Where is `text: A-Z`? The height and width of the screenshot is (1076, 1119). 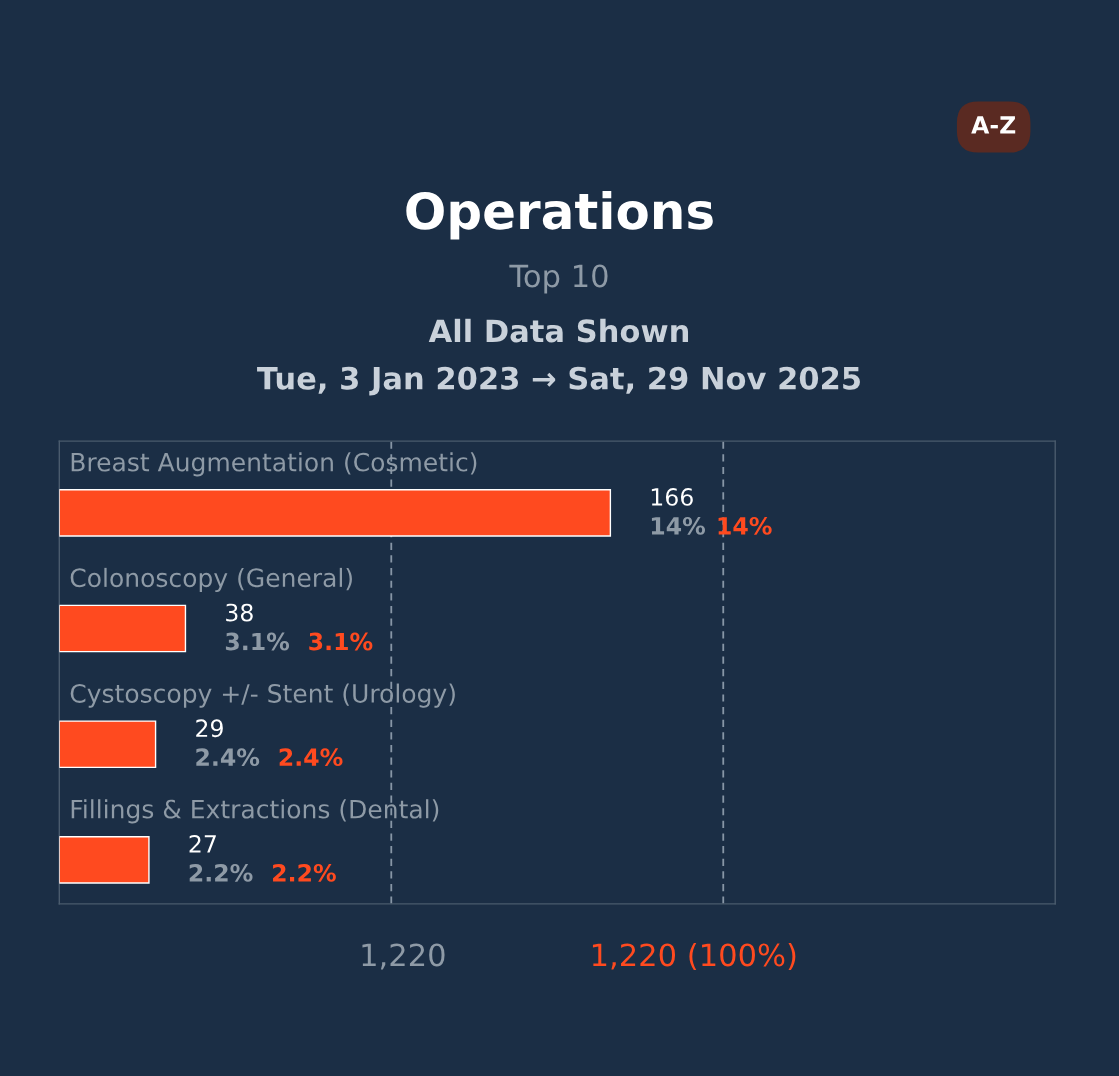
text: A-Z is located at coordinates (993, 125).